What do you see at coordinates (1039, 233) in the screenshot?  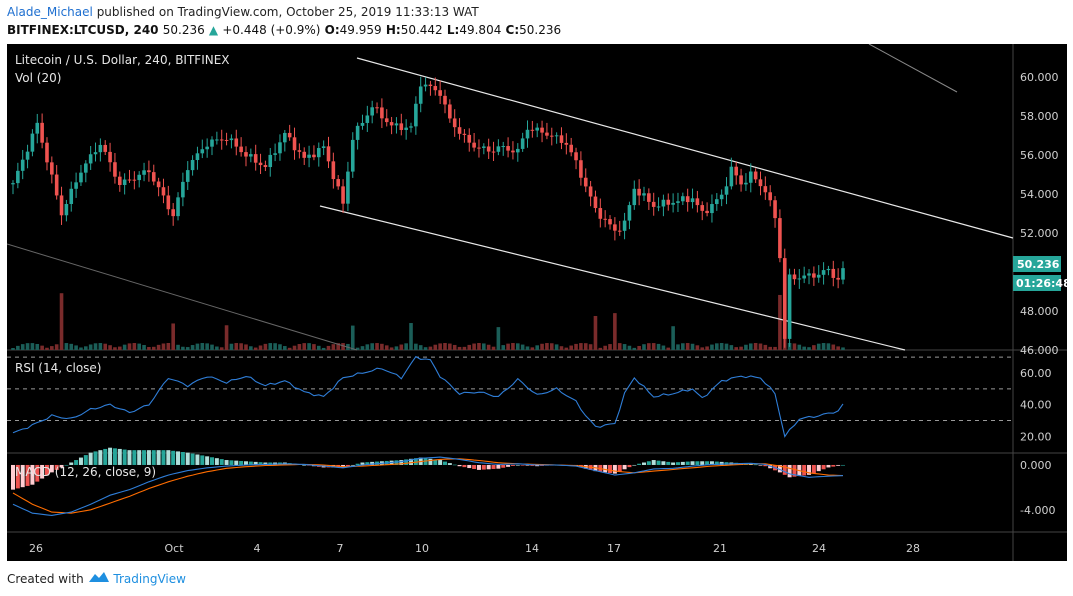 I see `price-tick-label: 52.000` at bounding box center [1039, 233].